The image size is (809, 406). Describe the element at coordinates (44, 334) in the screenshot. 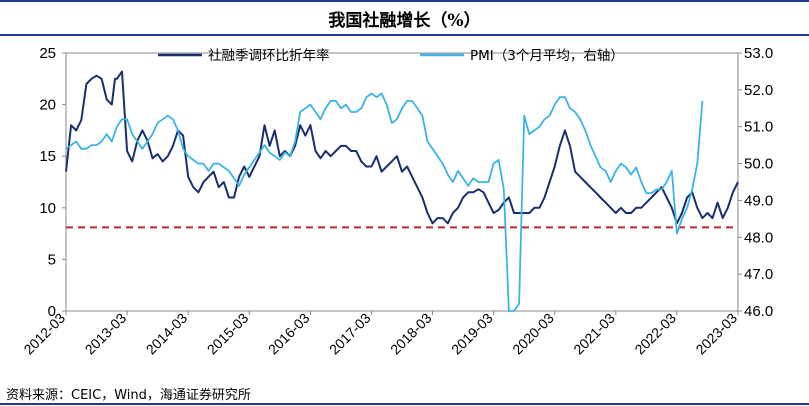

I see `x-tick-label: 2012-03` at that location.